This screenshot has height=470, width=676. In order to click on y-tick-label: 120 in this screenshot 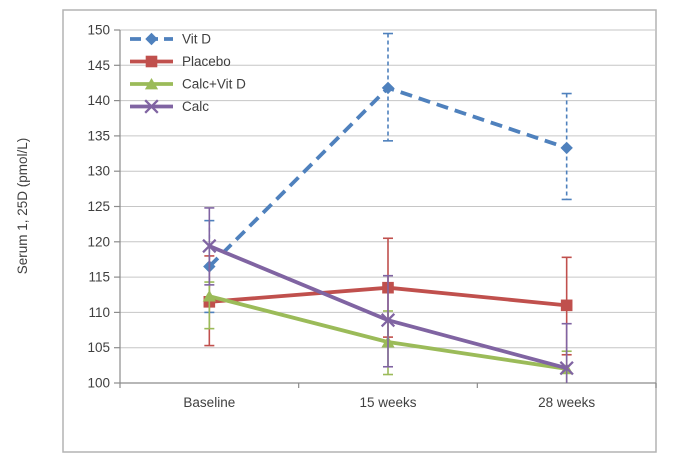, I will do `click(98, 241)`.